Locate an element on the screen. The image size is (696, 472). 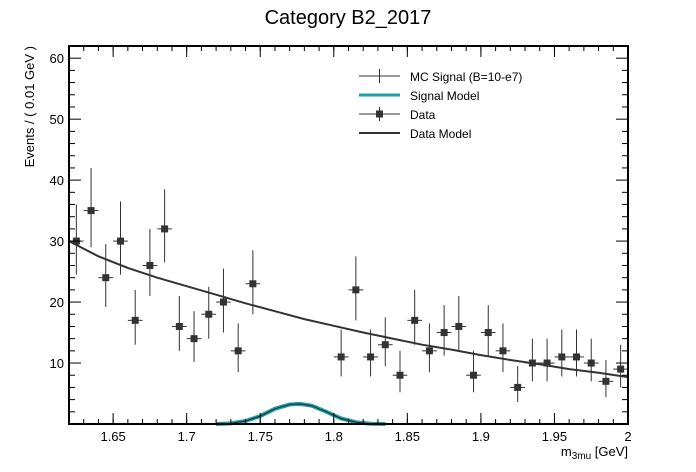
x-tick-label: 2 is located at coordinates (627, 436).